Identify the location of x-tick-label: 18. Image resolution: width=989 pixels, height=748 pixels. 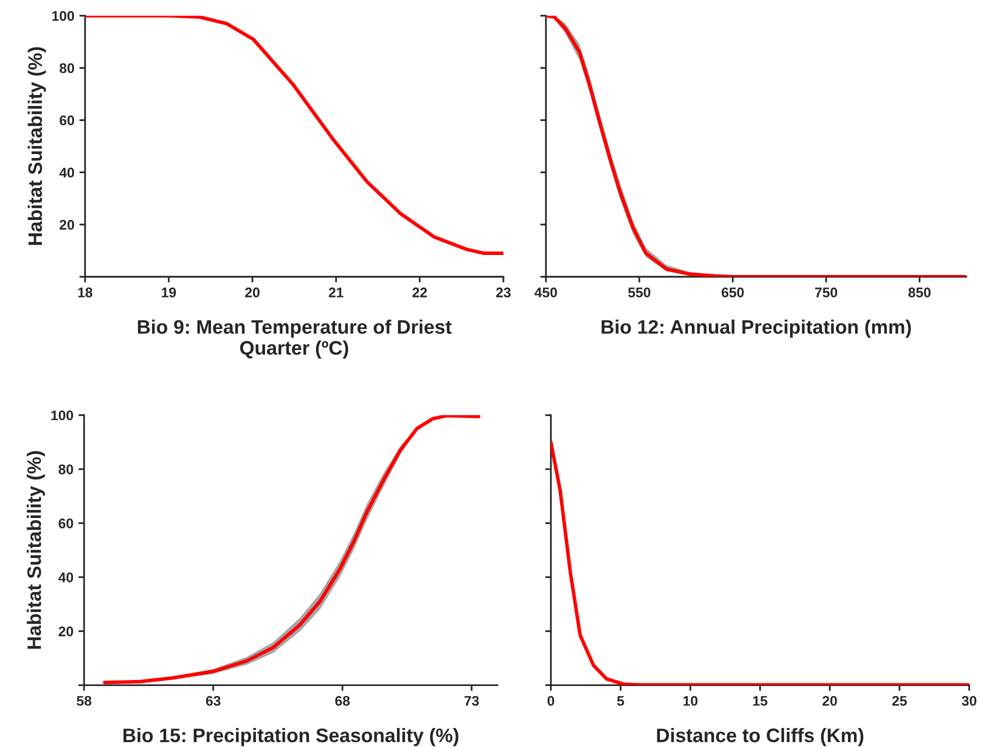
(85, 293).